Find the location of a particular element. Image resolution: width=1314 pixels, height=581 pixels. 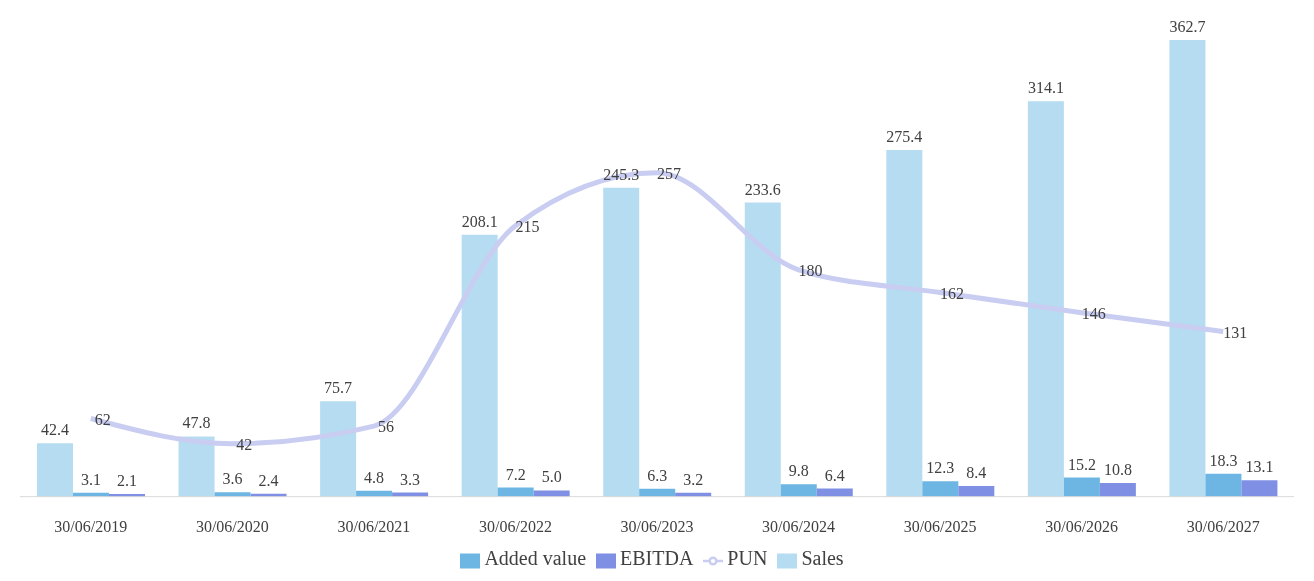

data-label: 131 is located at coordinates (1235, 332).